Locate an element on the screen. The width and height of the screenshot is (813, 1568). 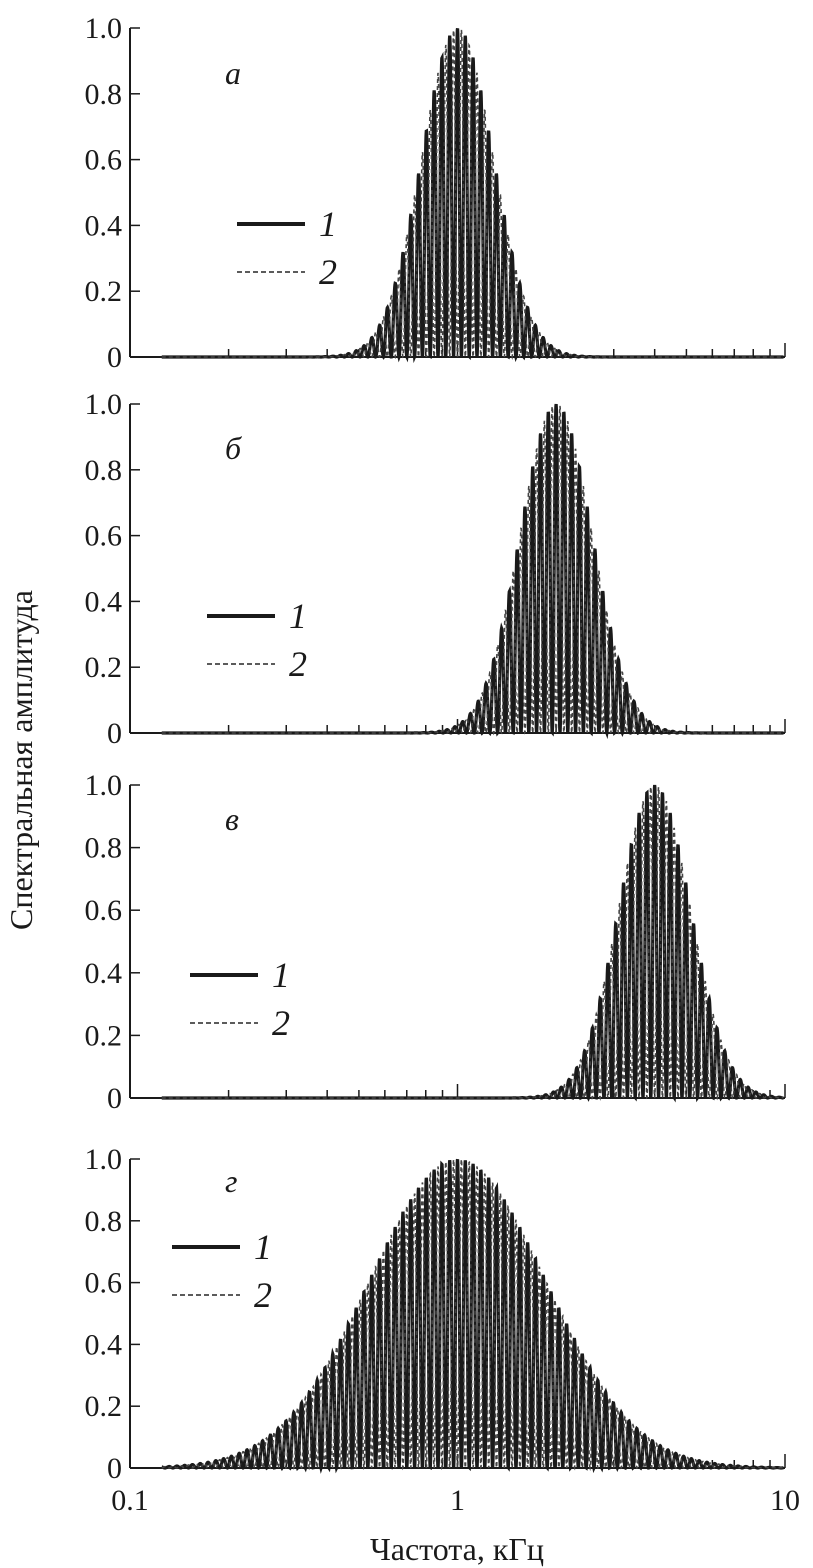
panel-label: г is located at coordinates (231, 1181).